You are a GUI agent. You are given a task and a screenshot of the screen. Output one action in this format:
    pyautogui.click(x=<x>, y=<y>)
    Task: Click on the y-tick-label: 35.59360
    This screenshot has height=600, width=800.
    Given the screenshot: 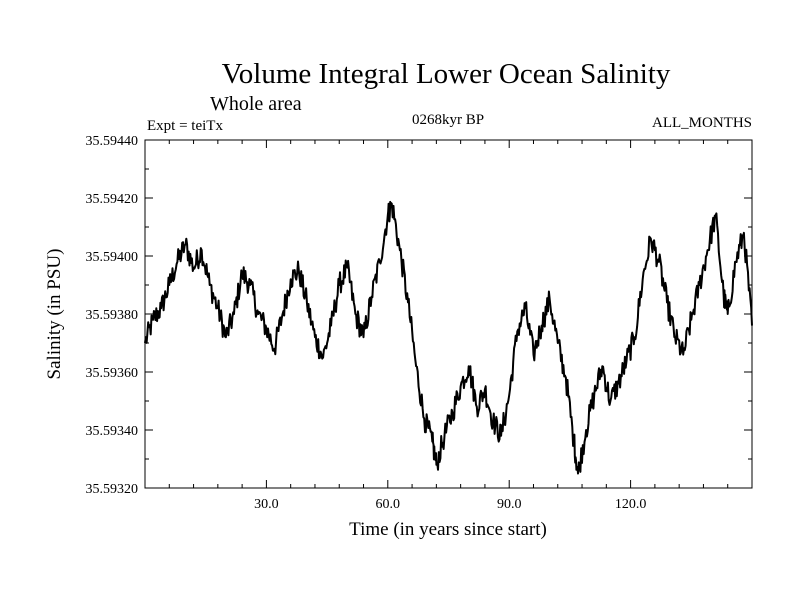 What is the action you would take?
    pyautogui.click(x=112, y=373)
    